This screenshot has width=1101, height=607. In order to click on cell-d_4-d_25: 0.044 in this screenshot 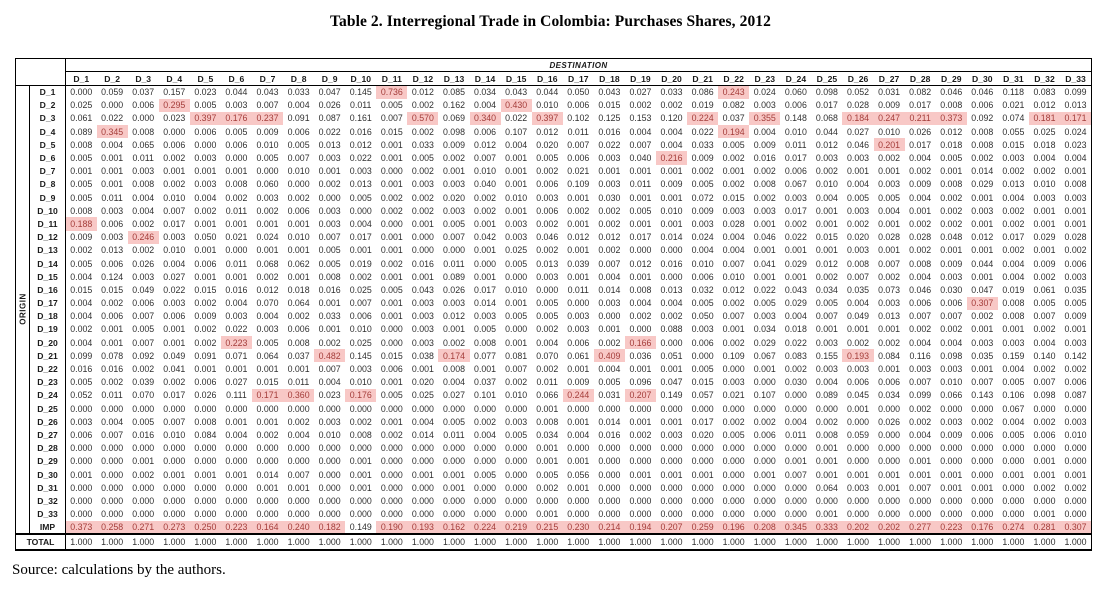, I will do `click(826, 131)`.